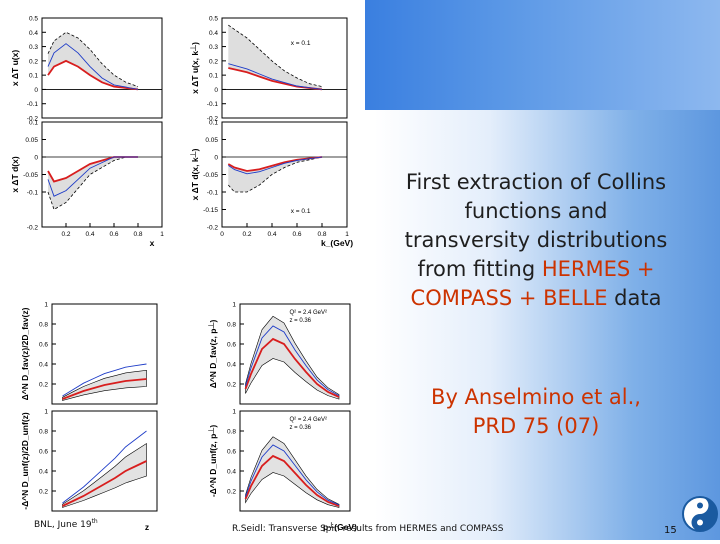  Describe the element at coordinates (63, 525) in the screenshot. I see `footer-date-text: BNL, June 19` at that location.